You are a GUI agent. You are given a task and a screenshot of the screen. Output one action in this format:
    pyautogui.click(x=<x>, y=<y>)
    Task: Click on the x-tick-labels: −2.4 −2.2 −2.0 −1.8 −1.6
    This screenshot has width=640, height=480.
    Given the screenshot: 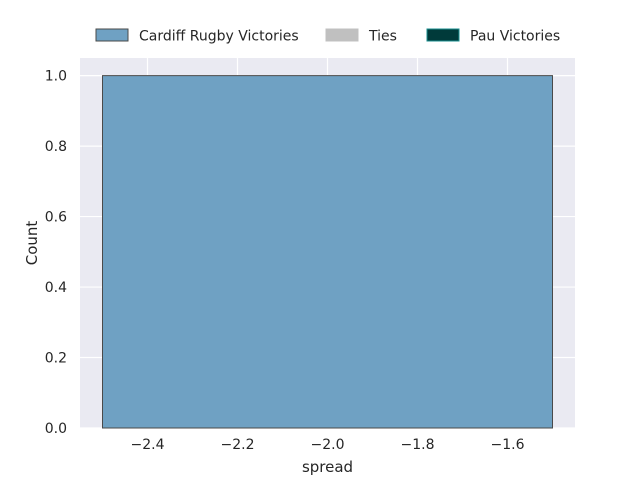 What is the action you would take?
    pyautogui.click(x=328, y=445)
    